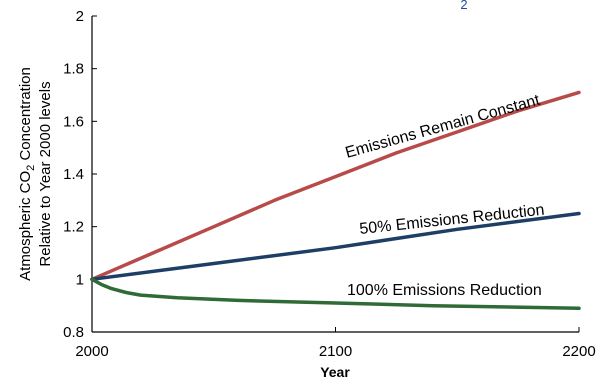  Describe the element at coordinates (335, 351) in the screenshot. I see `x-tick-label: 2100` at that location.